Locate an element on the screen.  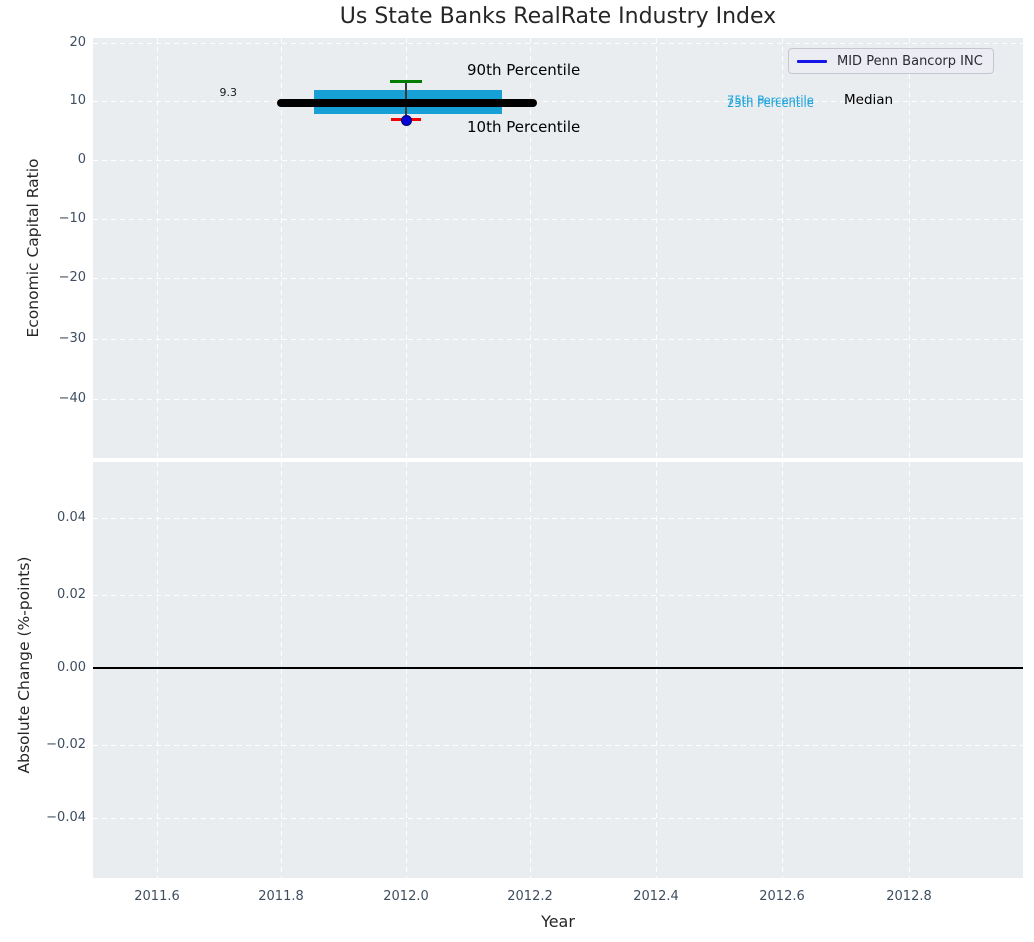
y-tick-label: 0.00 is located at coordinates (71, 667).